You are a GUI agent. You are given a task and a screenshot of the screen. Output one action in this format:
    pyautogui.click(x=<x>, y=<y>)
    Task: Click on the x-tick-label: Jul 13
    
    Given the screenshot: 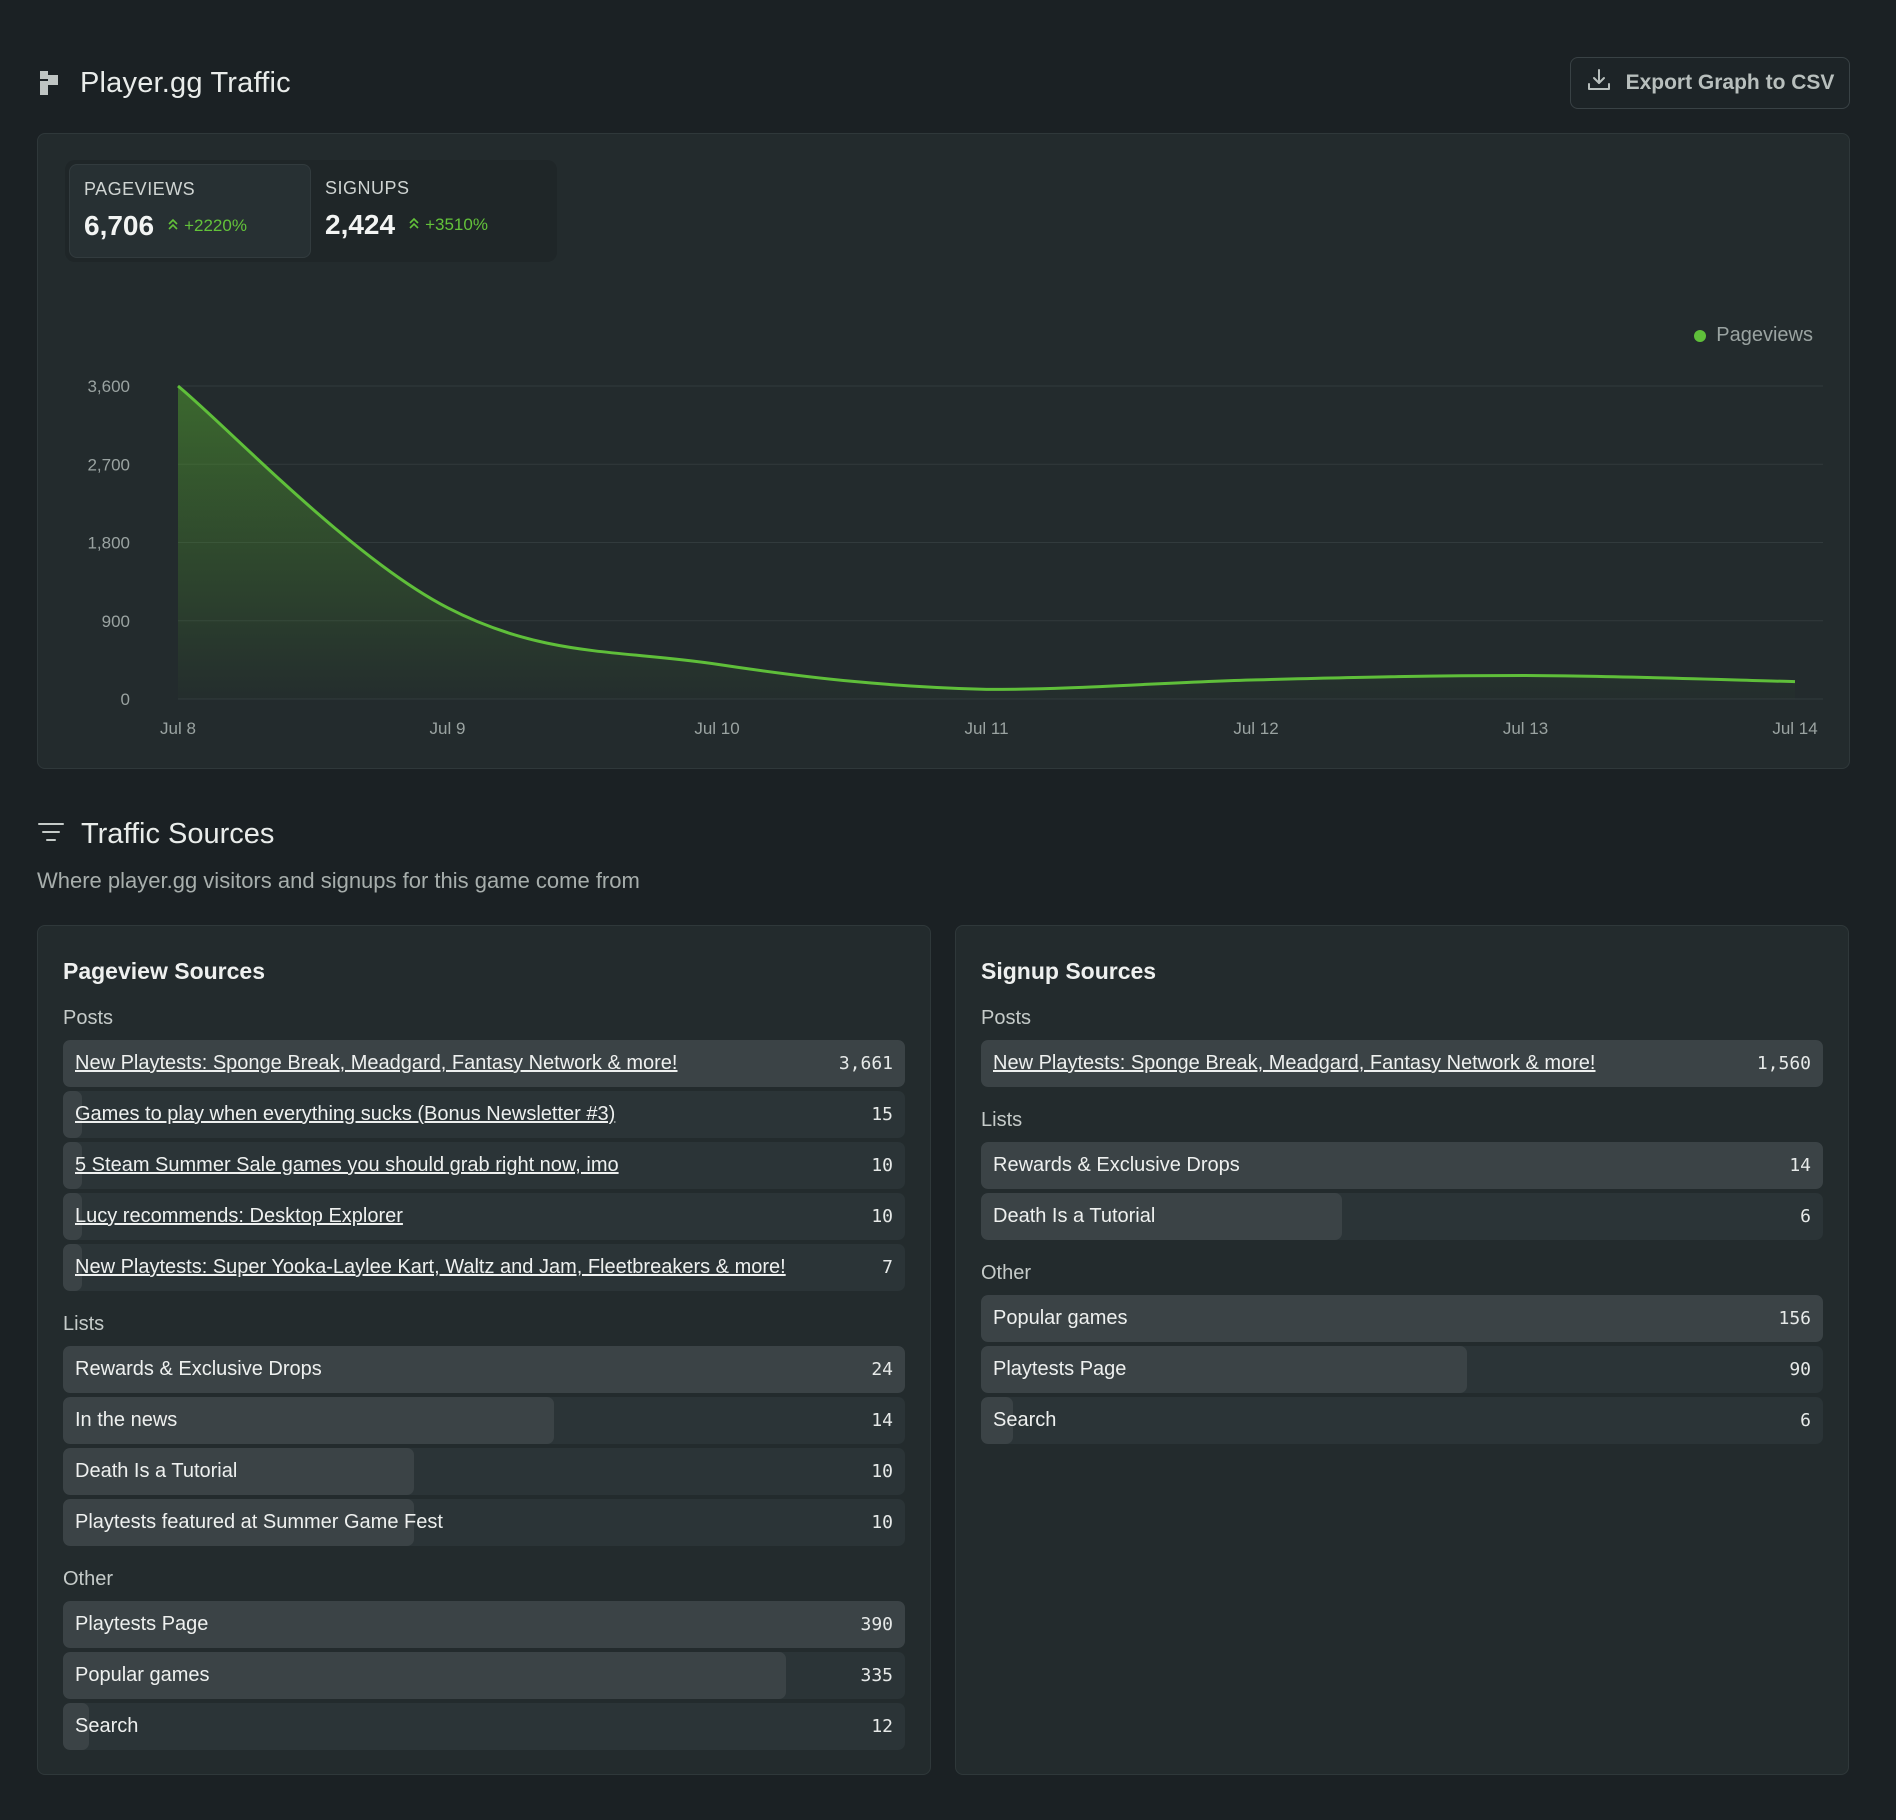 What is the action you would take?
    pyautogui.click(x=1525, y=728)
    